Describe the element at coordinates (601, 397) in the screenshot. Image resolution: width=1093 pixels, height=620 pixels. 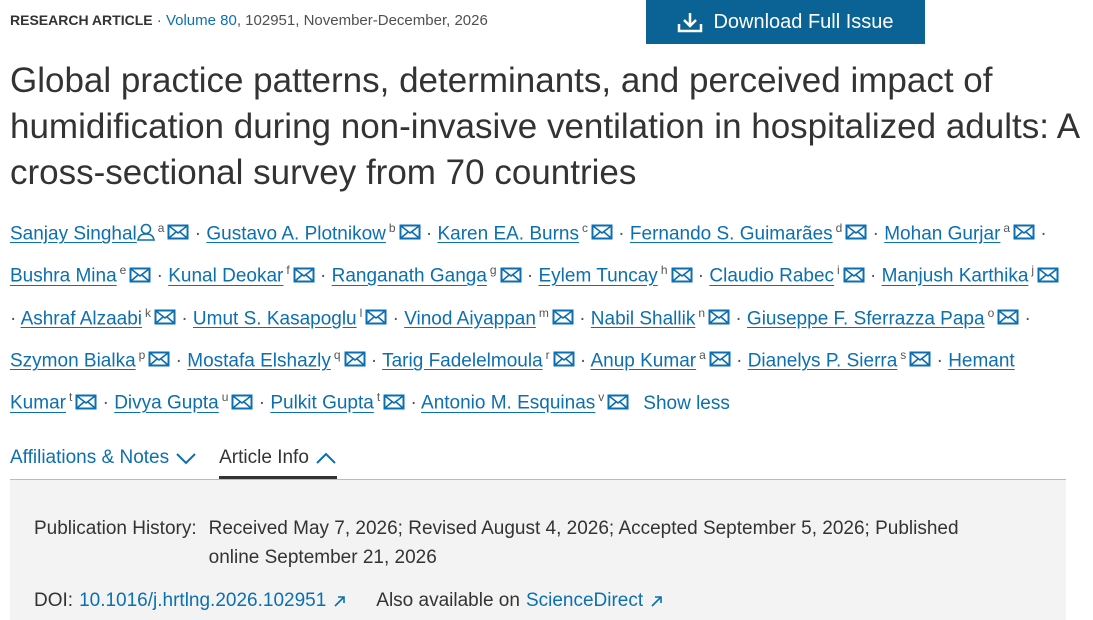
I see `affiliation-marker: v` at that location.